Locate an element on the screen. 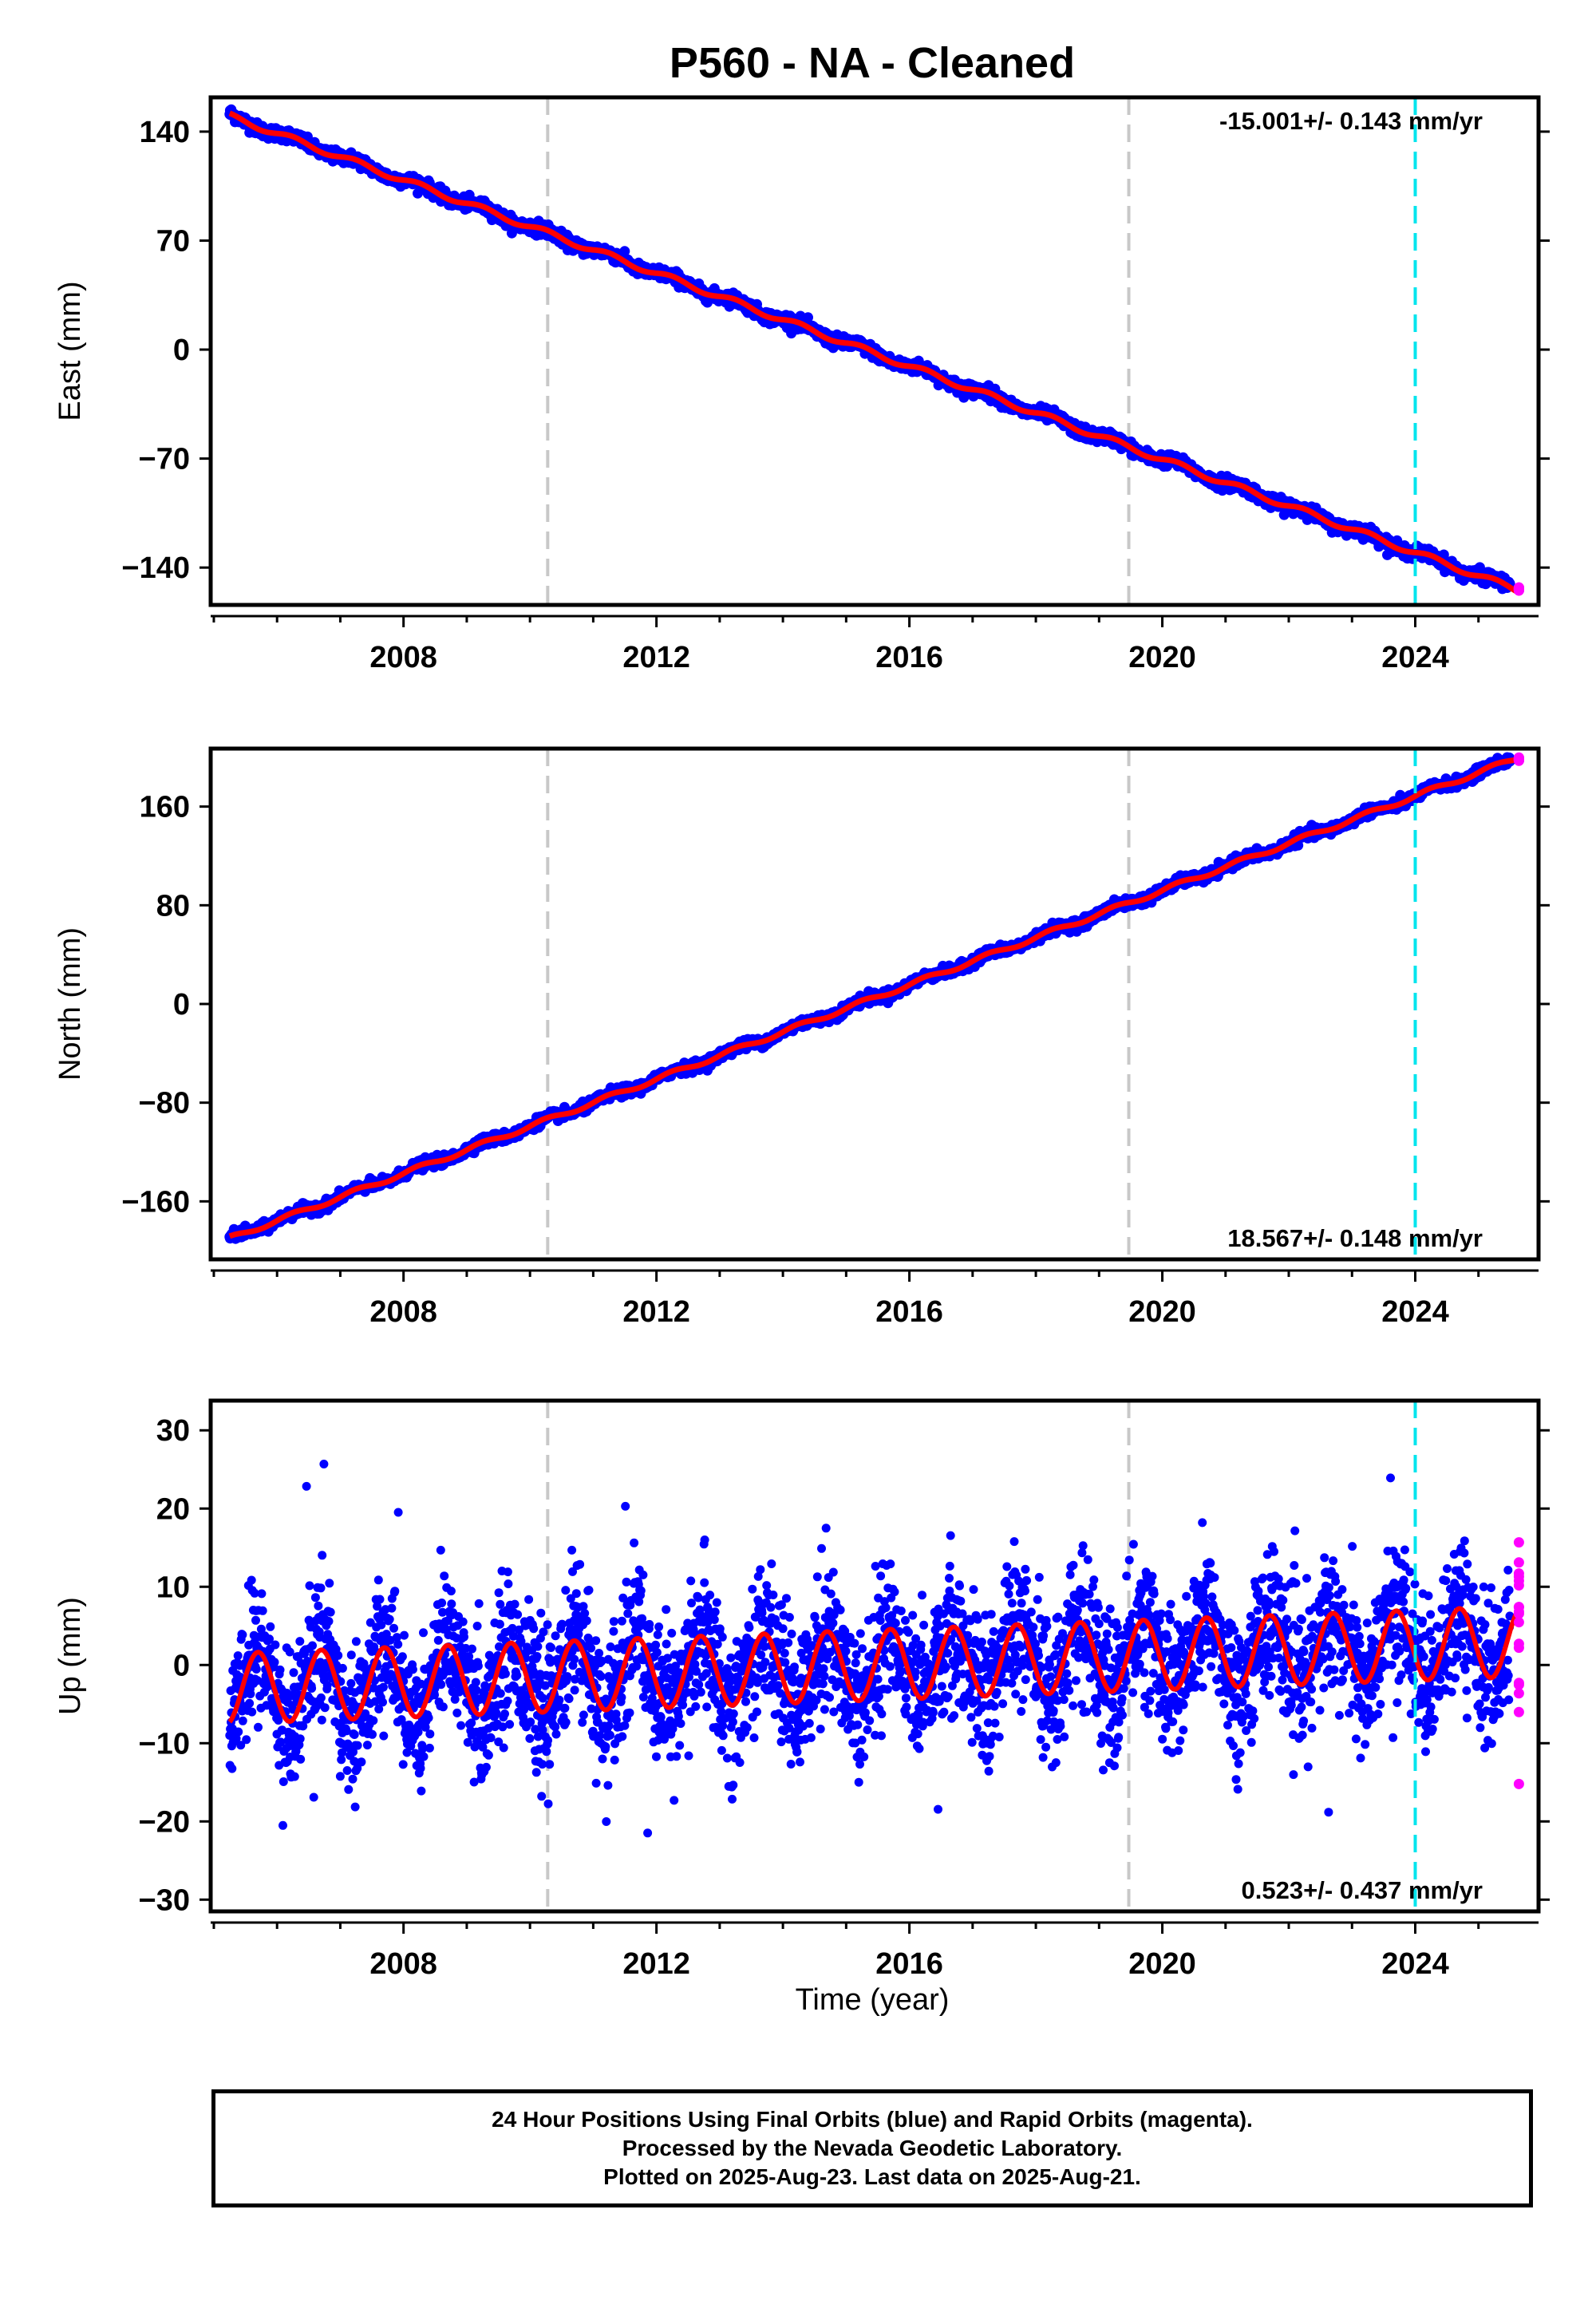 The image size is (1596, 2316). y-tick-label: −80 is located at coordinates (164, 1103).